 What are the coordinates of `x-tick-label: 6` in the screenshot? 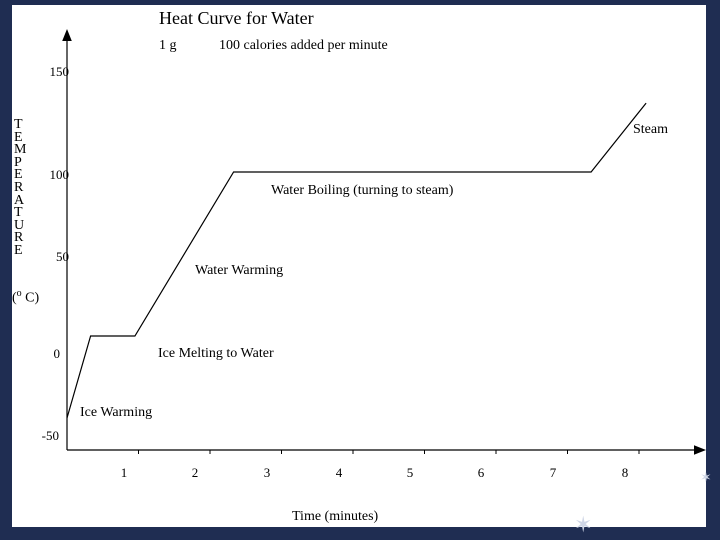 It's located at (481, 472).